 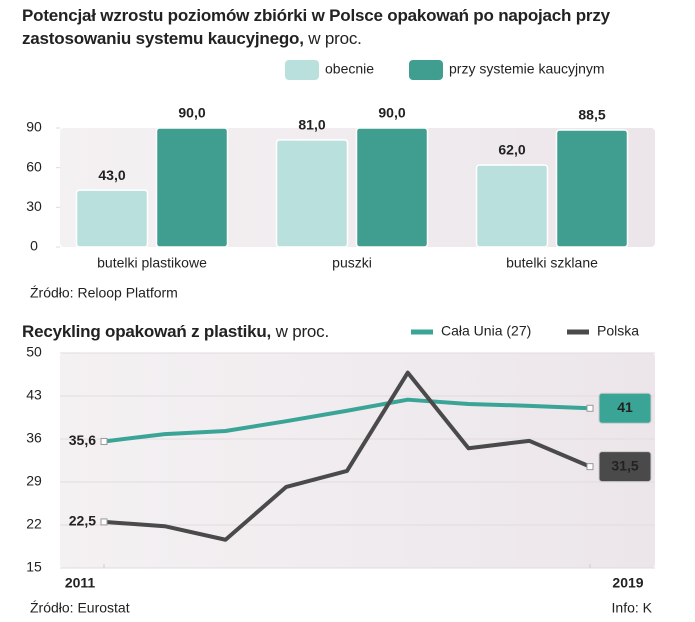 I want to click on title-text: Recykling opakowań z plastiku,, so click(x=147, y=331).